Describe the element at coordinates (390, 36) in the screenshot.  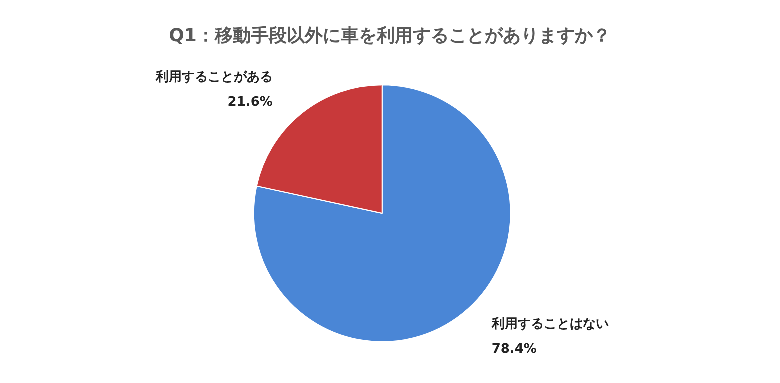
I see `chart-title: Q1：移動手段以外に車を利用することがありますか？` at that location.